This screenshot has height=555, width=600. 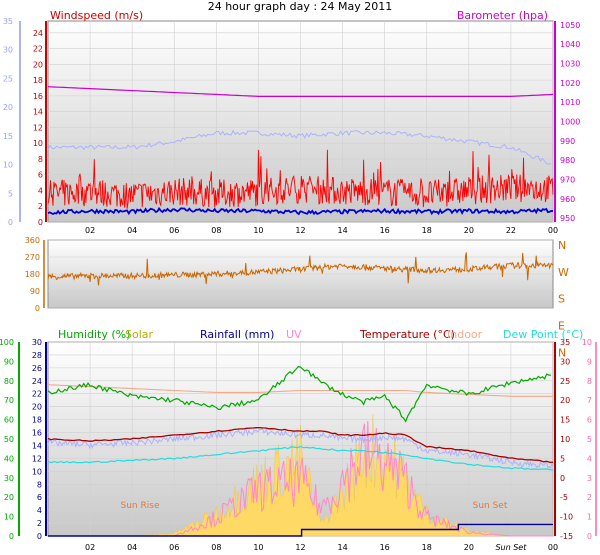 I want to click on wind-y-tick-label: 20, so click(x=38, y=64).